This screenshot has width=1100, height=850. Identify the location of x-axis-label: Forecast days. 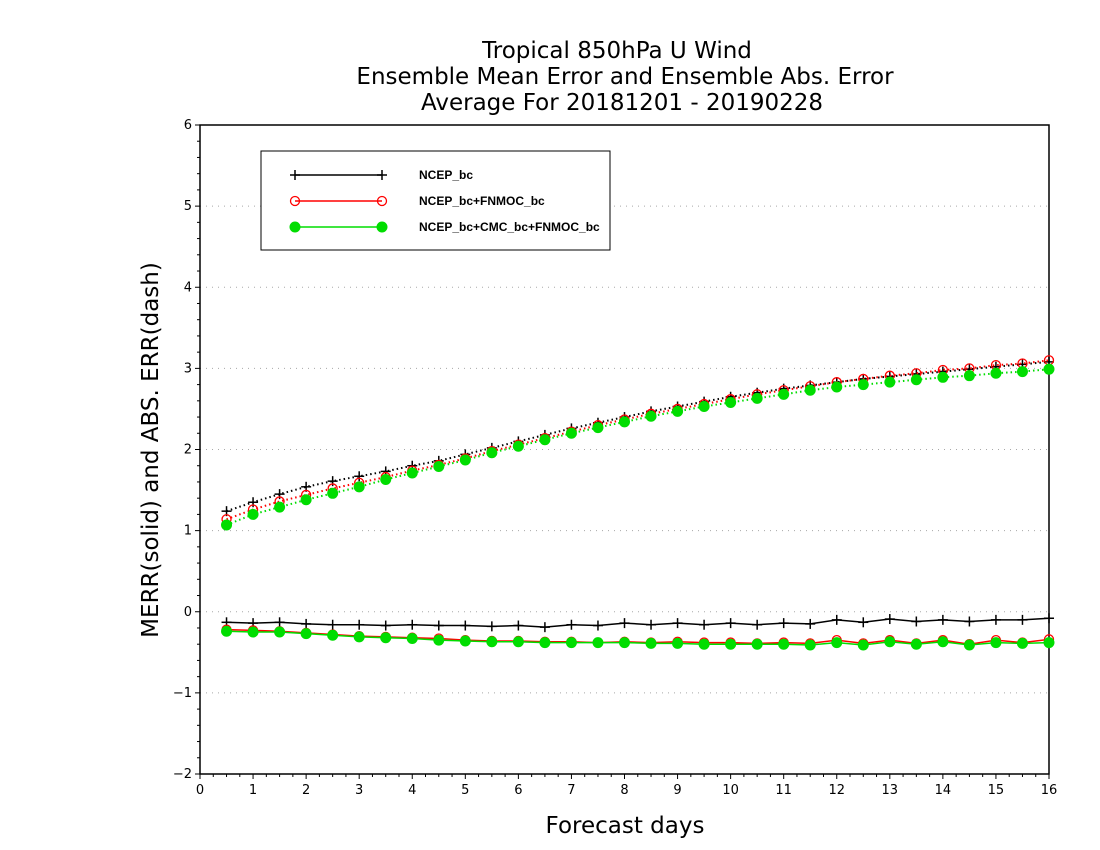
(625, 826).